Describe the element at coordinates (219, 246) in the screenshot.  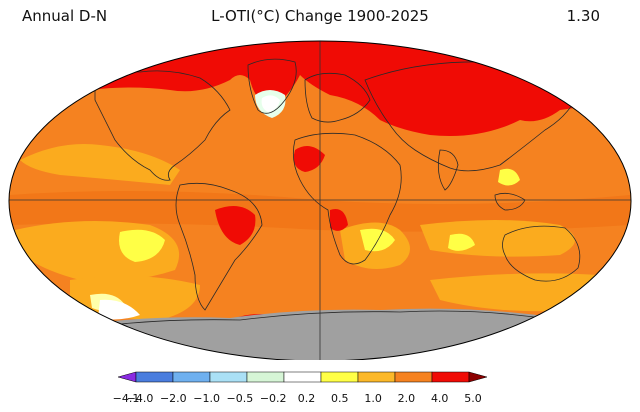
I see `coastline-south-america` at that location.